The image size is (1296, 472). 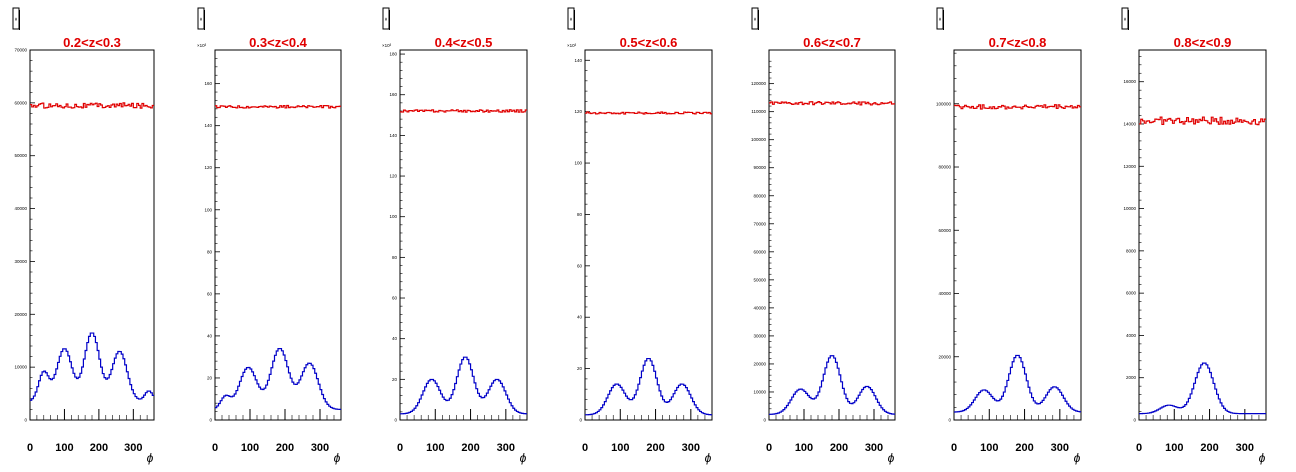 I want to click on y-tick-label: 12000, so click(x=1129, y=166).